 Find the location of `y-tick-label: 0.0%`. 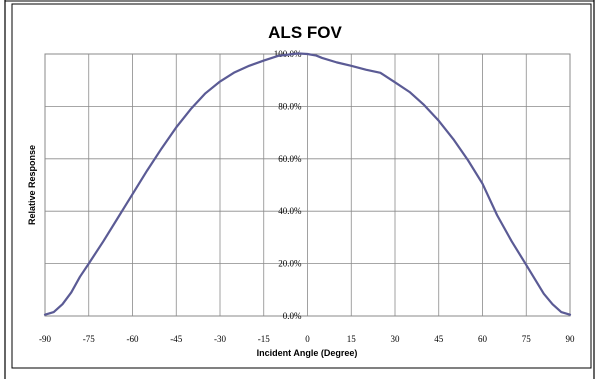

y-tick-label: 0.0% is located at coordinates (292, 316).